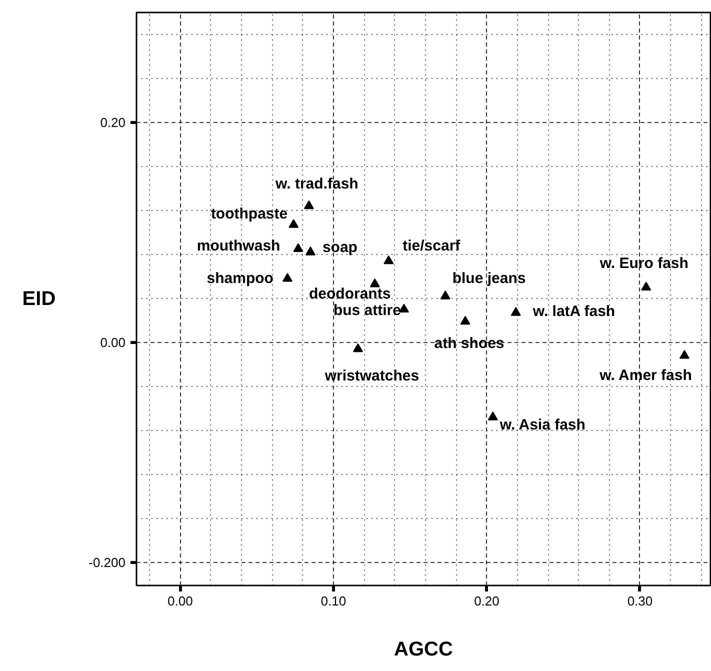  Describe the element at coordinates (372, 376) in the screenshot. I see `series-label: wristwatches` at that location.